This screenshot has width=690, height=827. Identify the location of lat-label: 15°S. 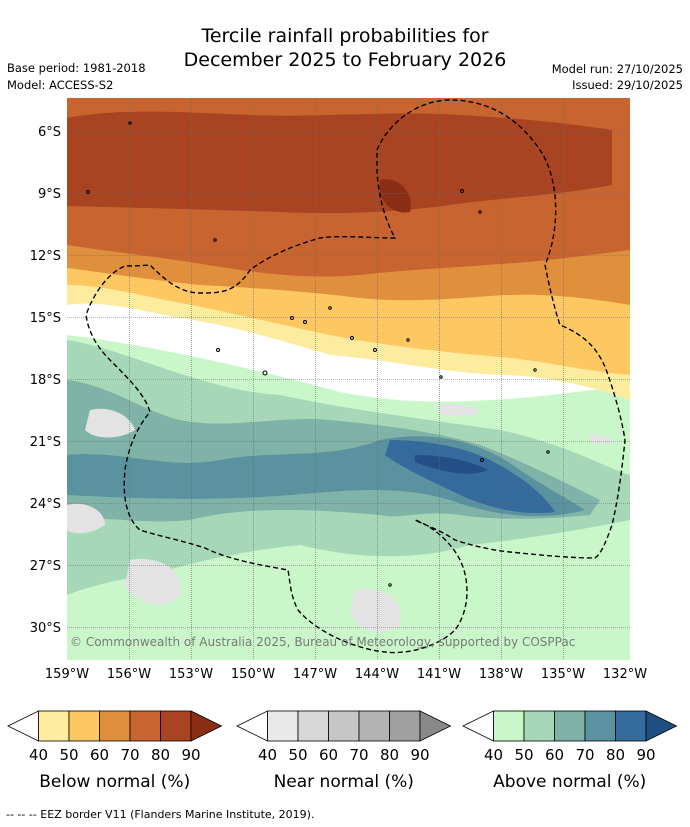
(45, 318).